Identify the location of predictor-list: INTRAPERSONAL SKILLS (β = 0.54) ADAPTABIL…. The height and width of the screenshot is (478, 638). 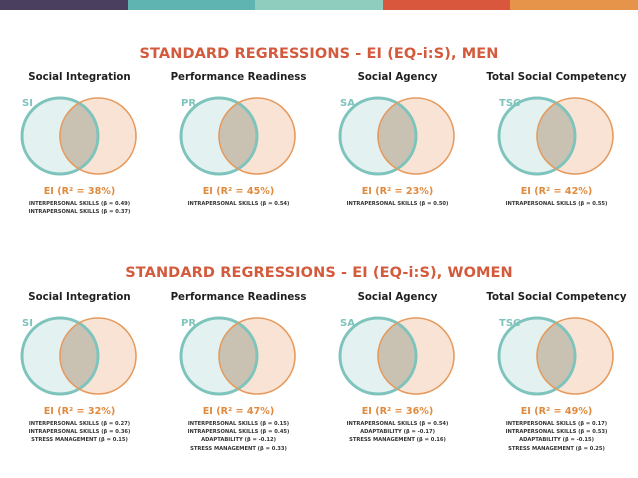
(397, 432).